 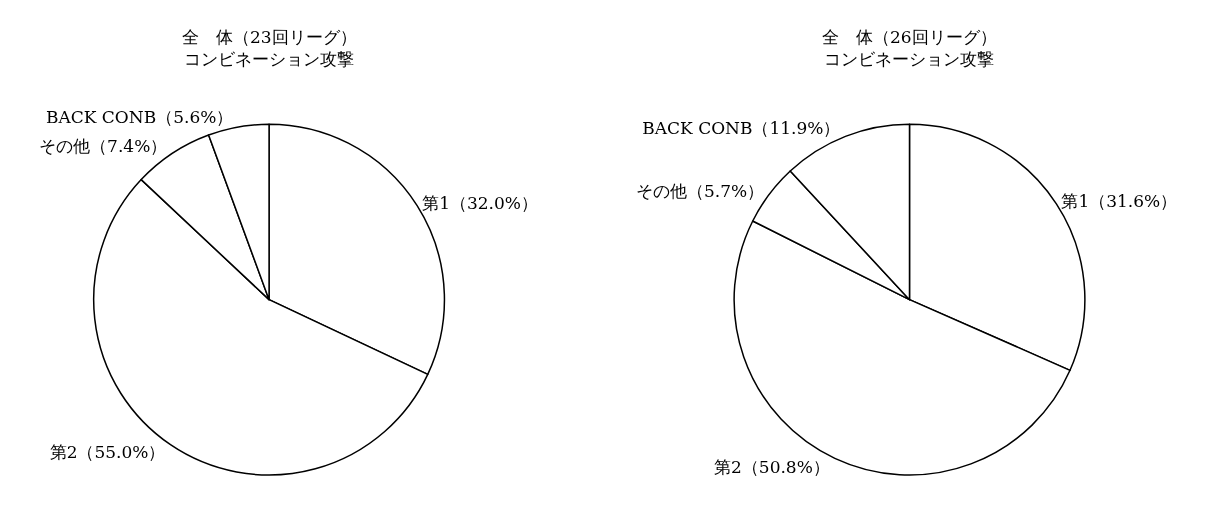 I want to click on slice-label: 第1（31.6%）, so click(x=1119, y=200).